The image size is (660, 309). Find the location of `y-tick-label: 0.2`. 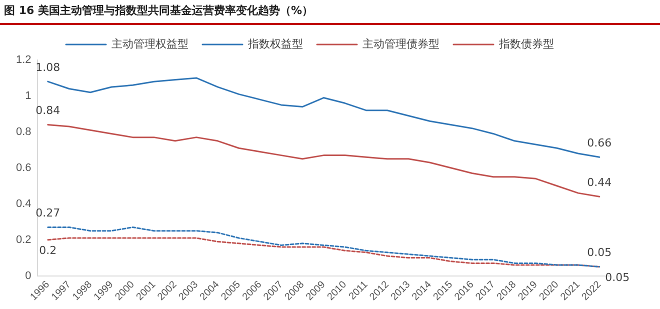

y-tick-label: 0.2 is located at coordinates (24, 240).